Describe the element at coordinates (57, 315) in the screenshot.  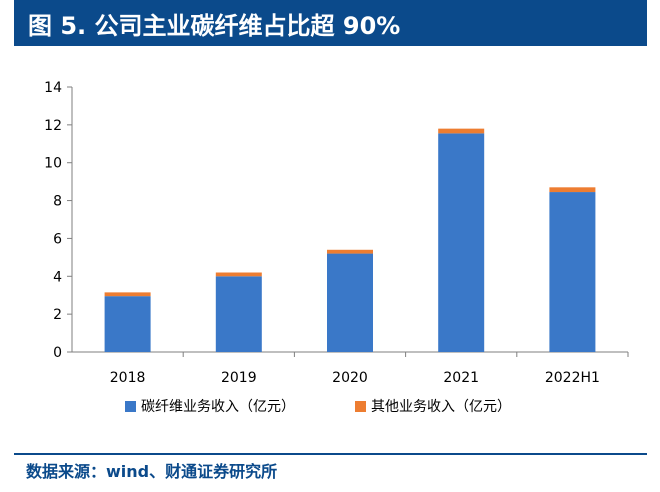
I see `y-tick-label: 2` at that location.